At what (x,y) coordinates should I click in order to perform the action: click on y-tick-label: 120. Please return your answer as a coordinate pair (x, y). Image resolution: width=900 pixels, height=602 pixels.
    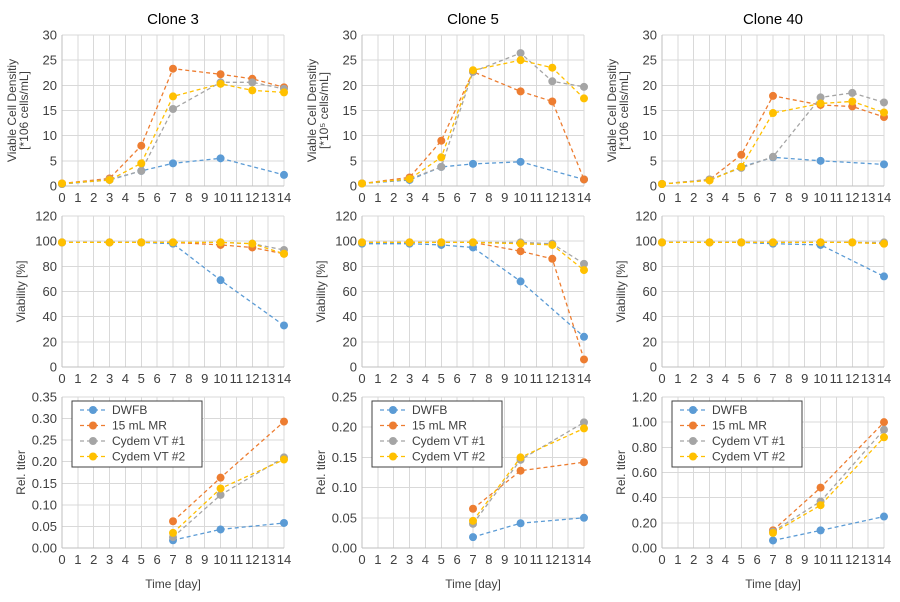
    Looking at the image, I should click on (646, 216).